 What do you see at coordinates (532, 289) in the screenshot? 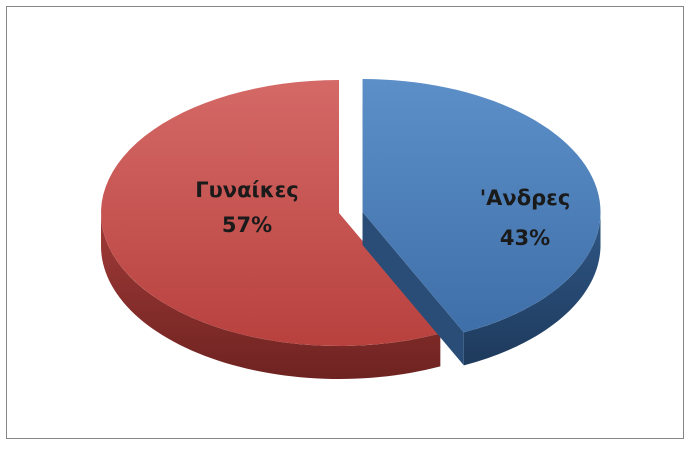
I see `pie-slice-side-men` at bounding box center [532, 289].